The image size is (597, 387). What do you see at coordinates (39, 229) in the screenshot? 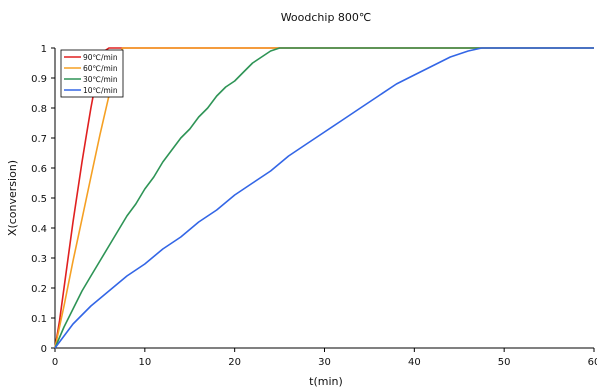
I see `y-tick-label: 0.4` at bounding box center [39, 229].